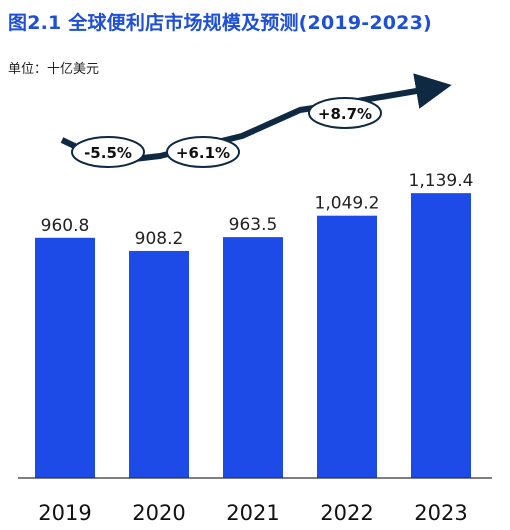 Image resolution: width=510 pixels, height=530 pixels. I want to click on bar-2019, so click(65, 357).